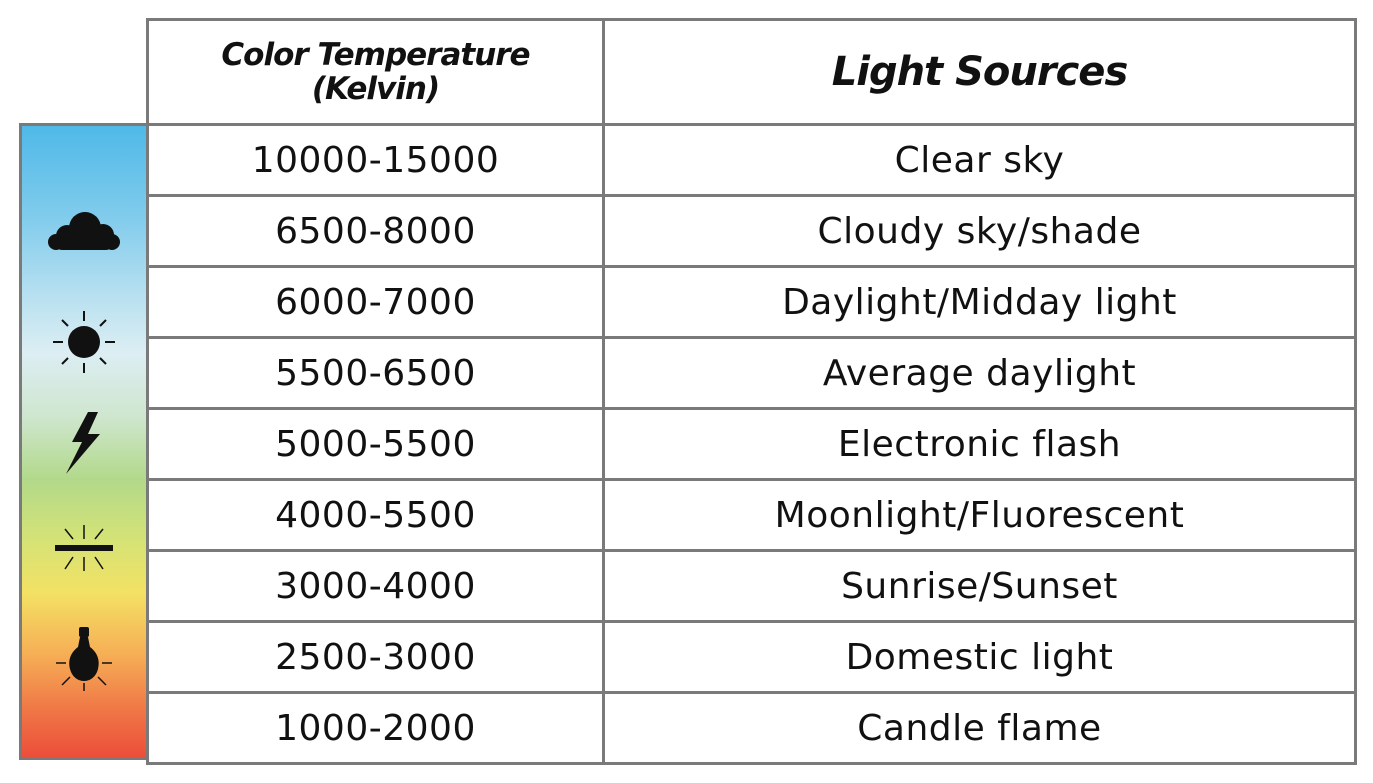 This screenshot has width=1373, height=783. Describe the element at coordinates (979, 231) in the screenshot. I see `light-source-cell: Cloudy sky/shade` at that location.